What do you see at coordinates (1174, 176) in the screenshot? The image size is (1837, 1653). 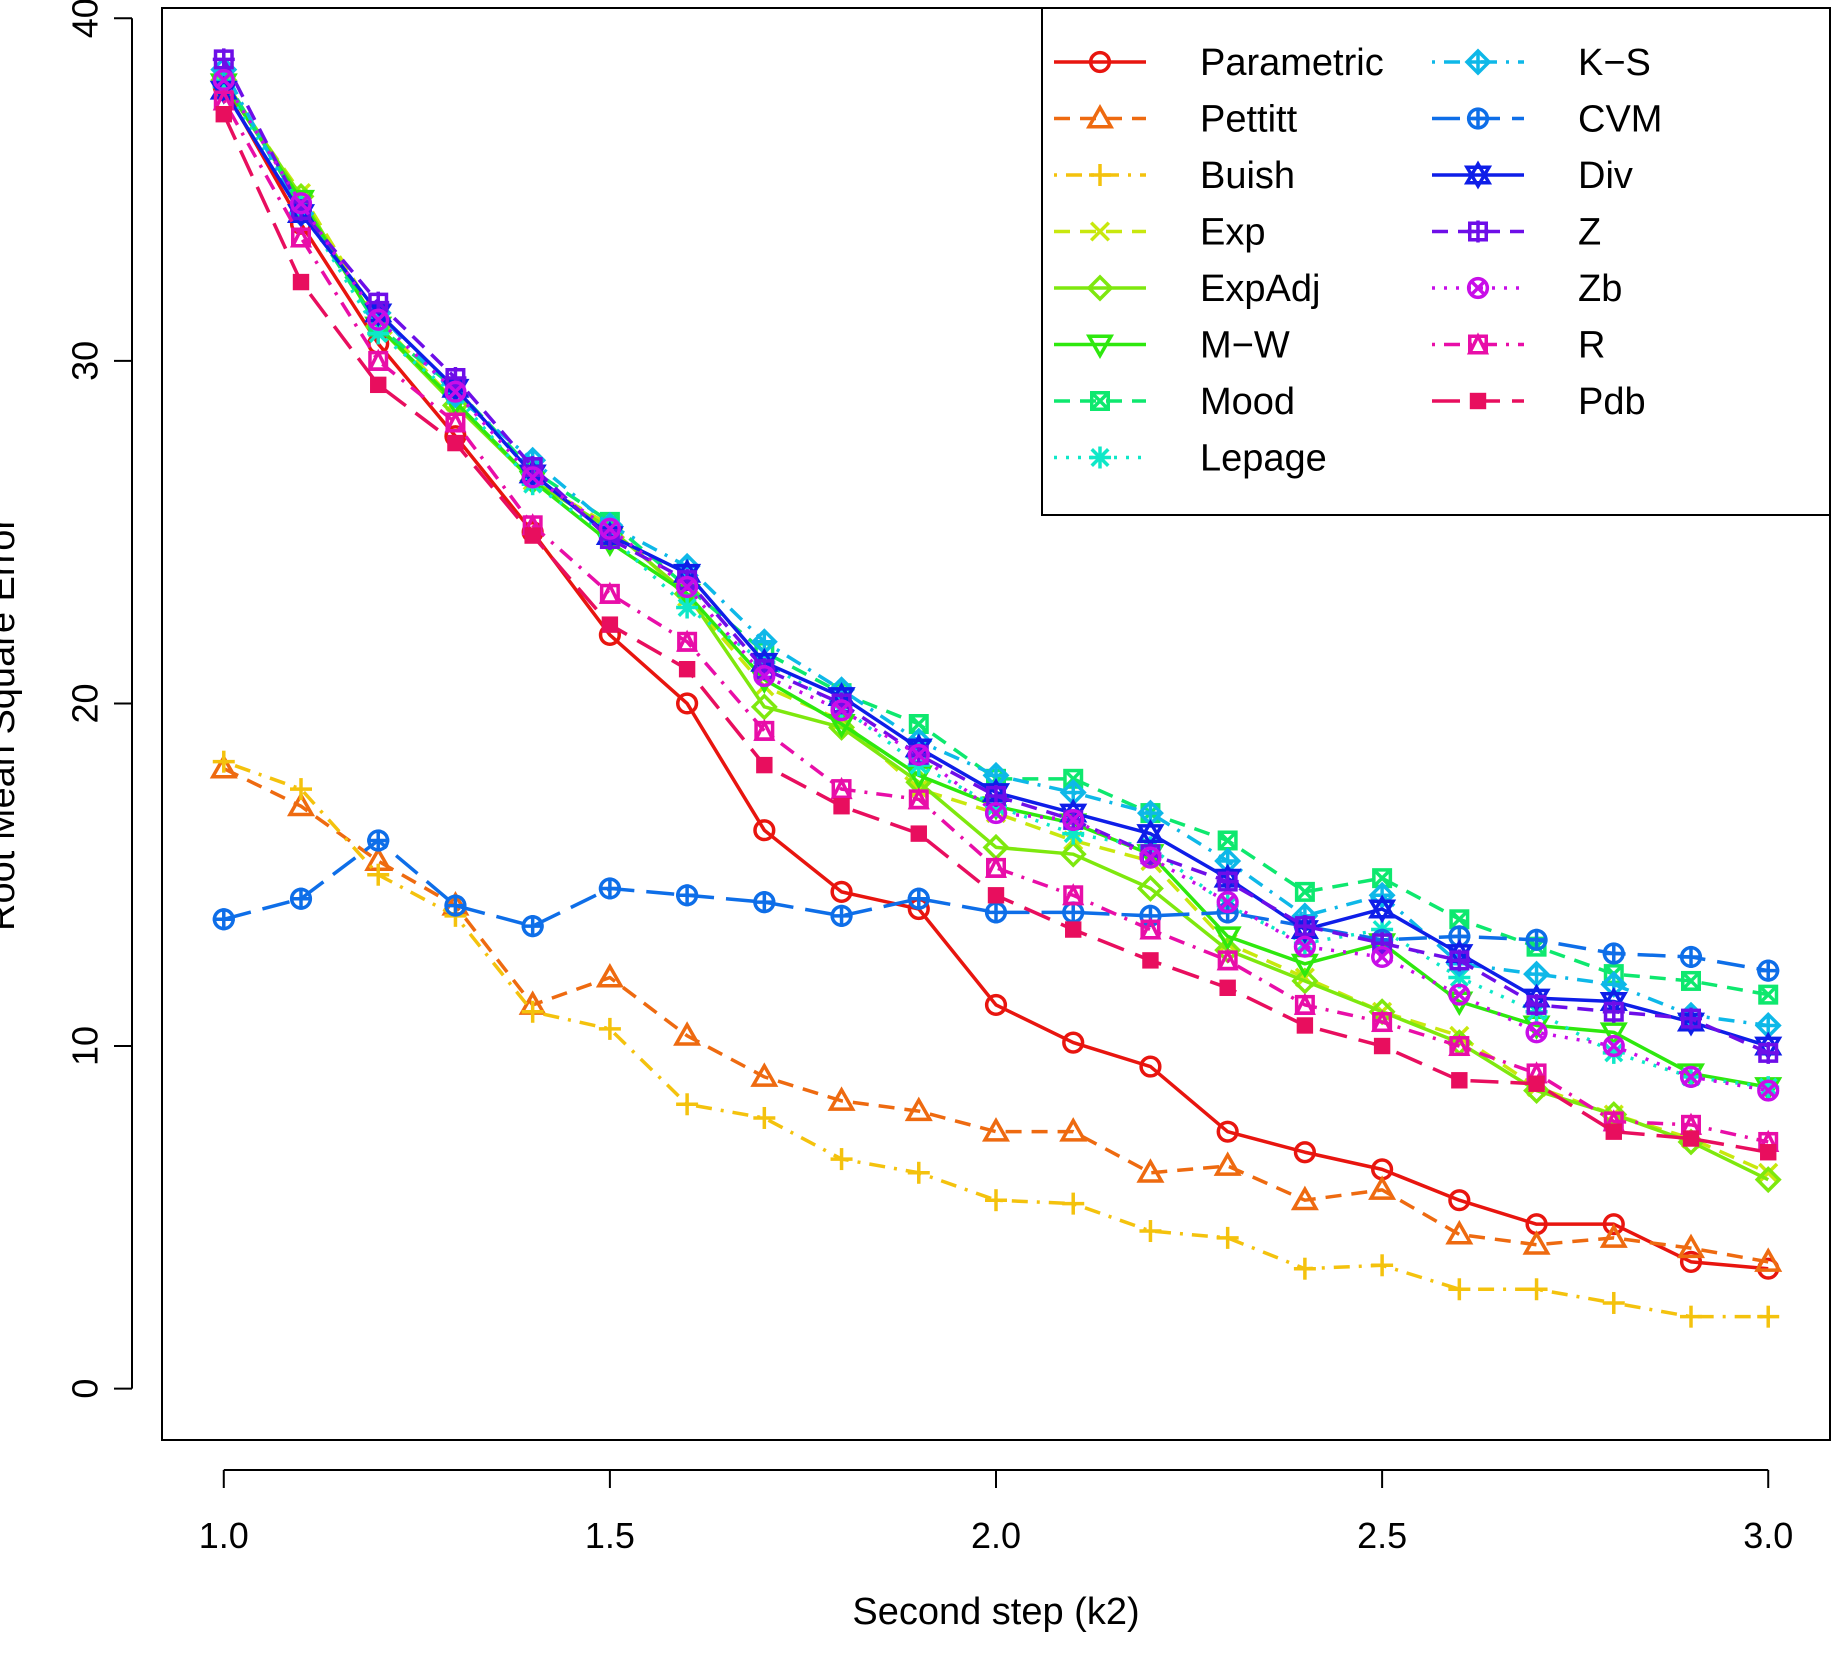 I see `legend-entry: Buish` at bounding box center [1174, 176].